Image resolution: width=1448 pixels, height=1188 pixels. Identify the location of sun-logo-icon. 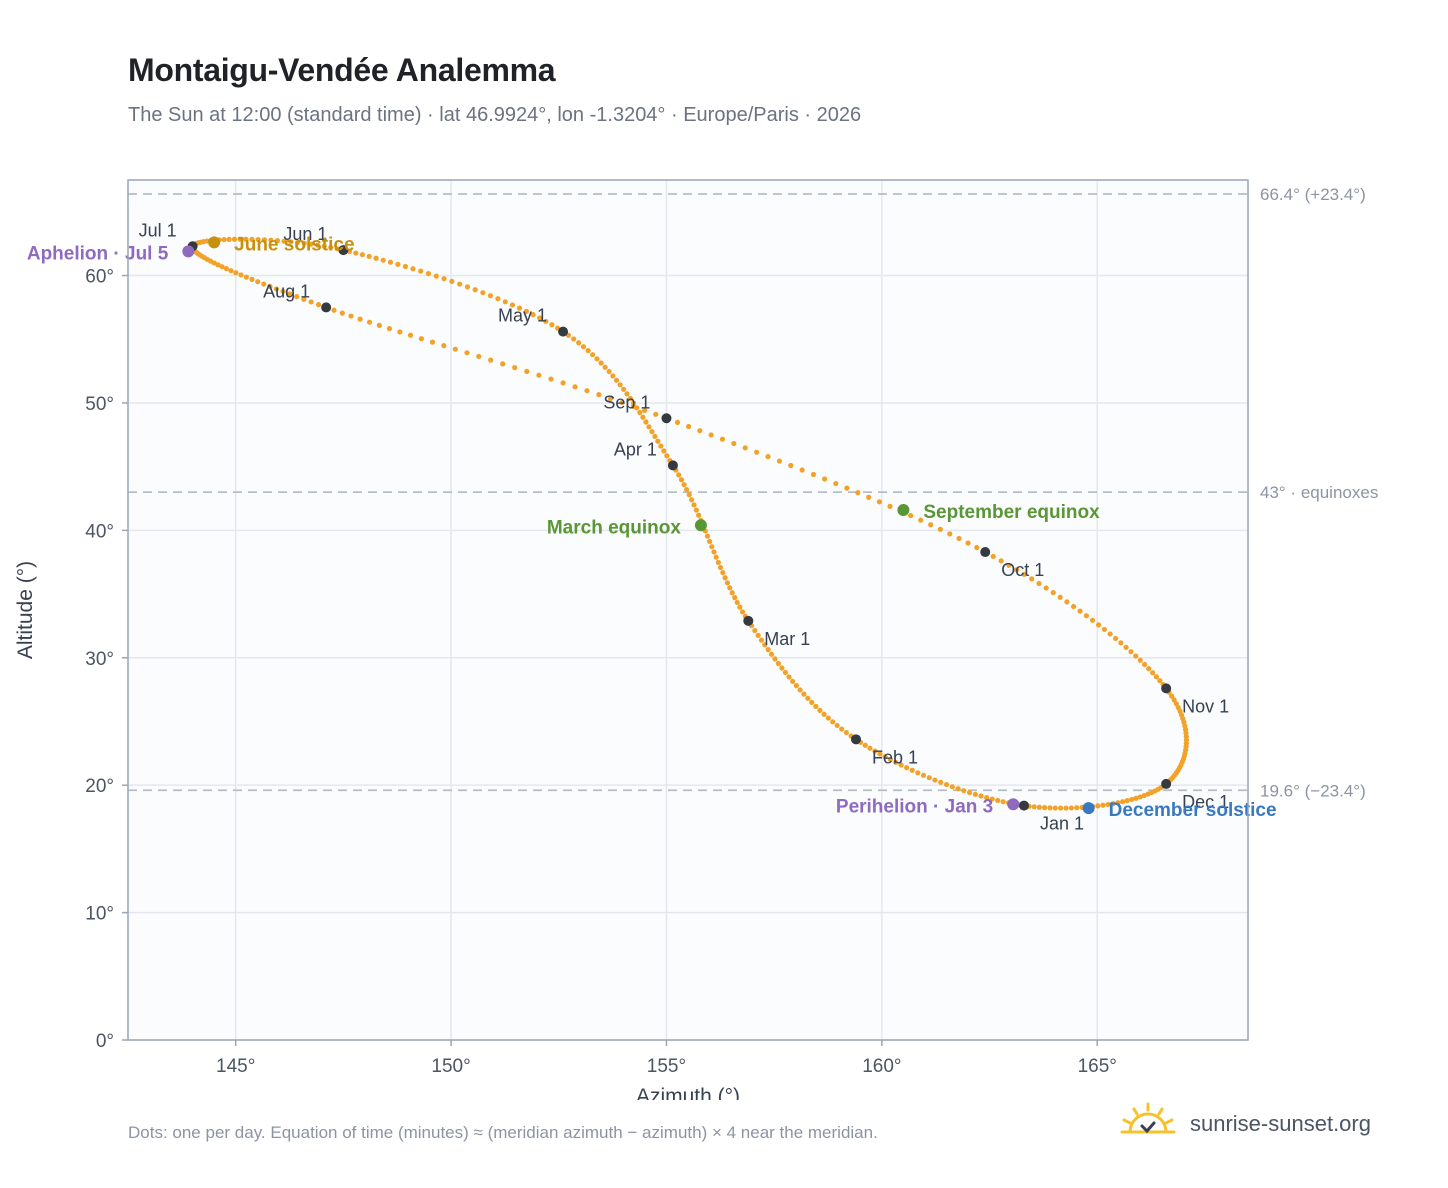
(1148, 1118).